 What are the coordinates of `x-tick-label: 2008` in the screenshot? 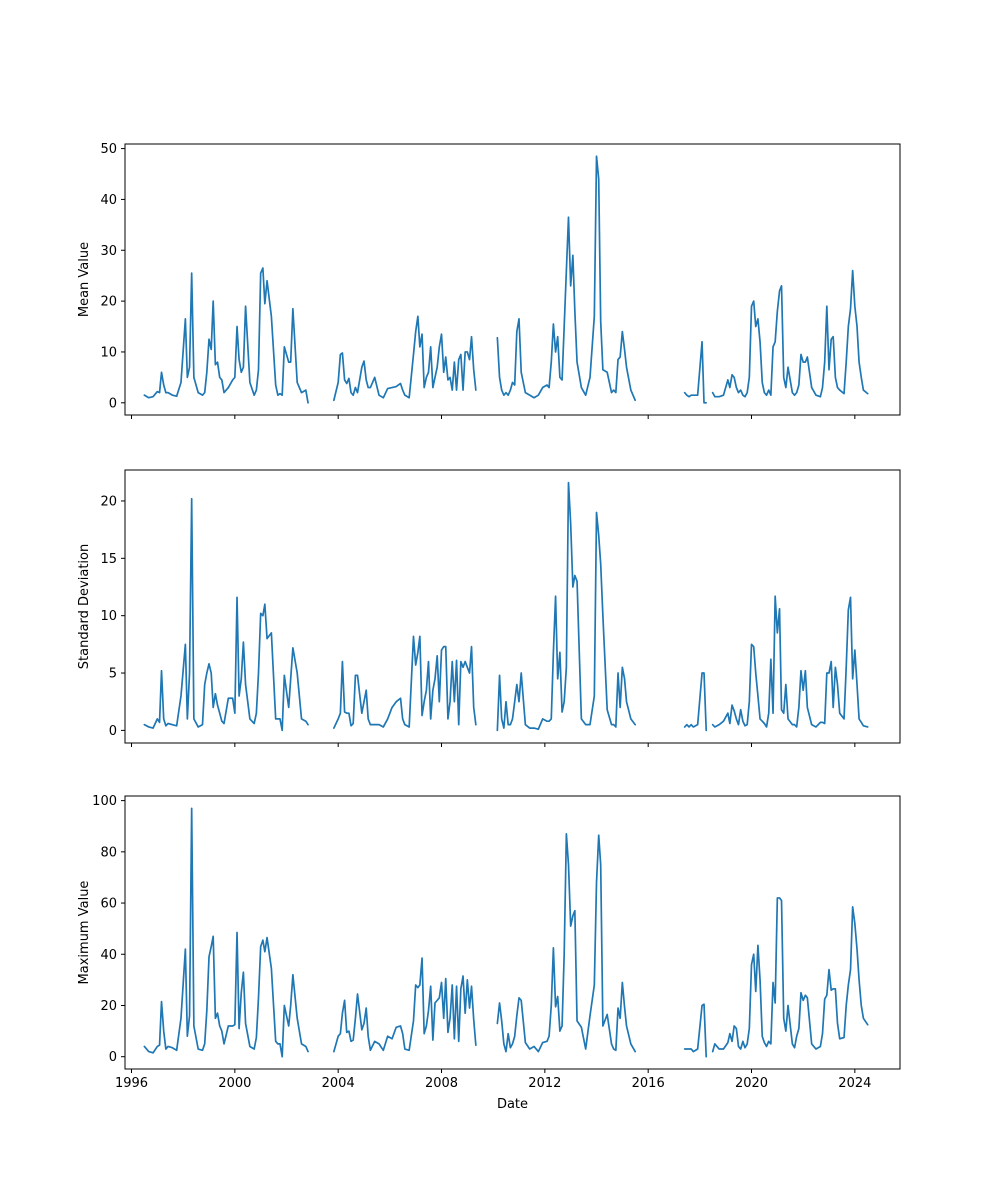 It's located at (441, 1083).